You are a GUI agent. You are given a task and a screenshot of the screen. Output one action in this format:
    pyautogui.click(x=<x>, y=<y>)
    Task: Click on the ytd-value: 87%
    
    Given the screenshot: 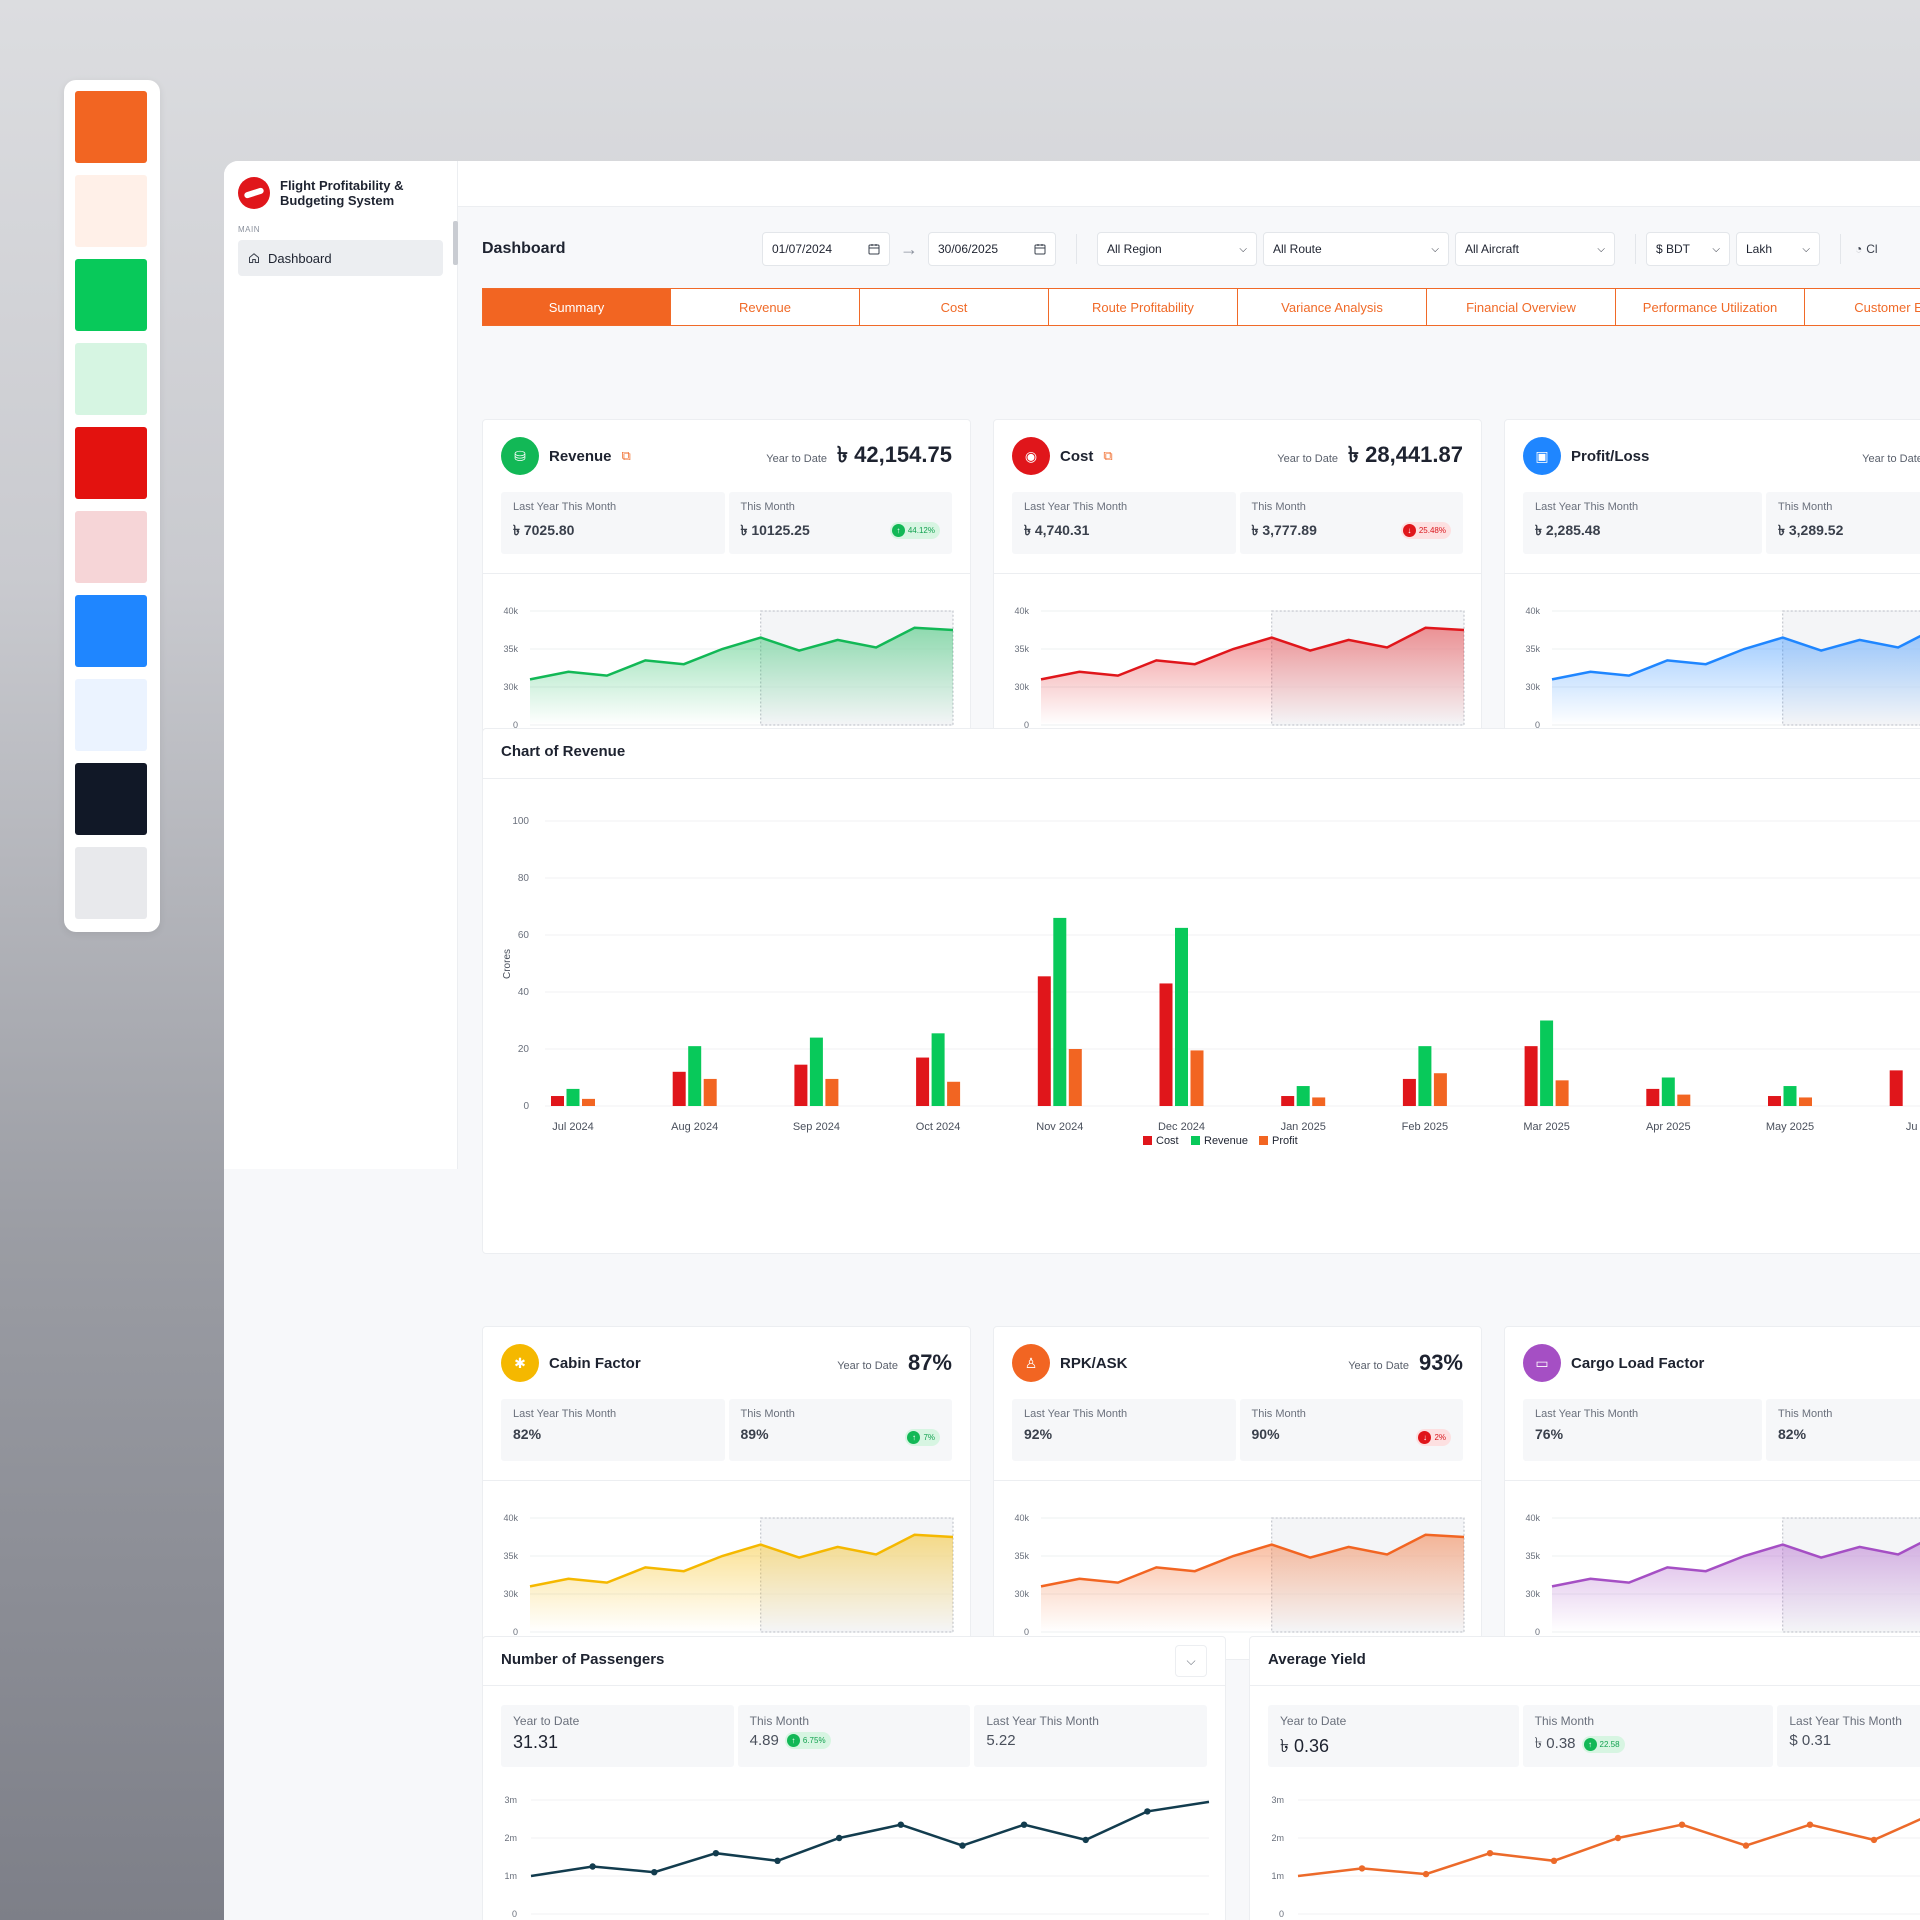 What is the action you would take?
    pyautogui.click(x=929, y=1362)
    